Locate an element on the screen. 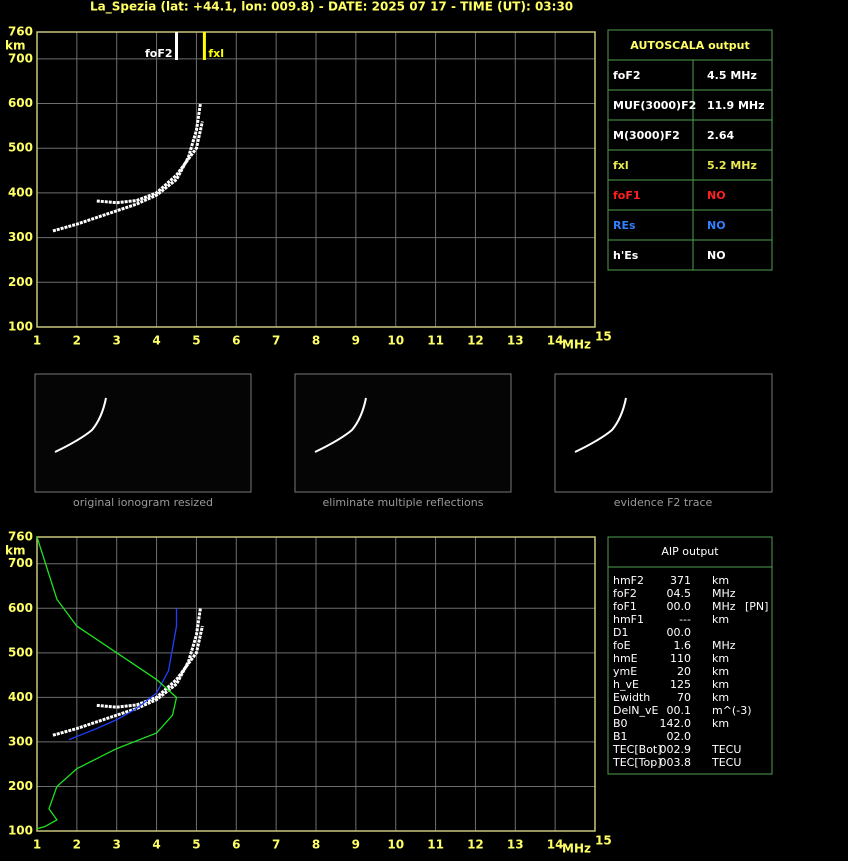 This screenshot has height=861, width=848. autoscala-name: REs is located at coordinates (624, 225).